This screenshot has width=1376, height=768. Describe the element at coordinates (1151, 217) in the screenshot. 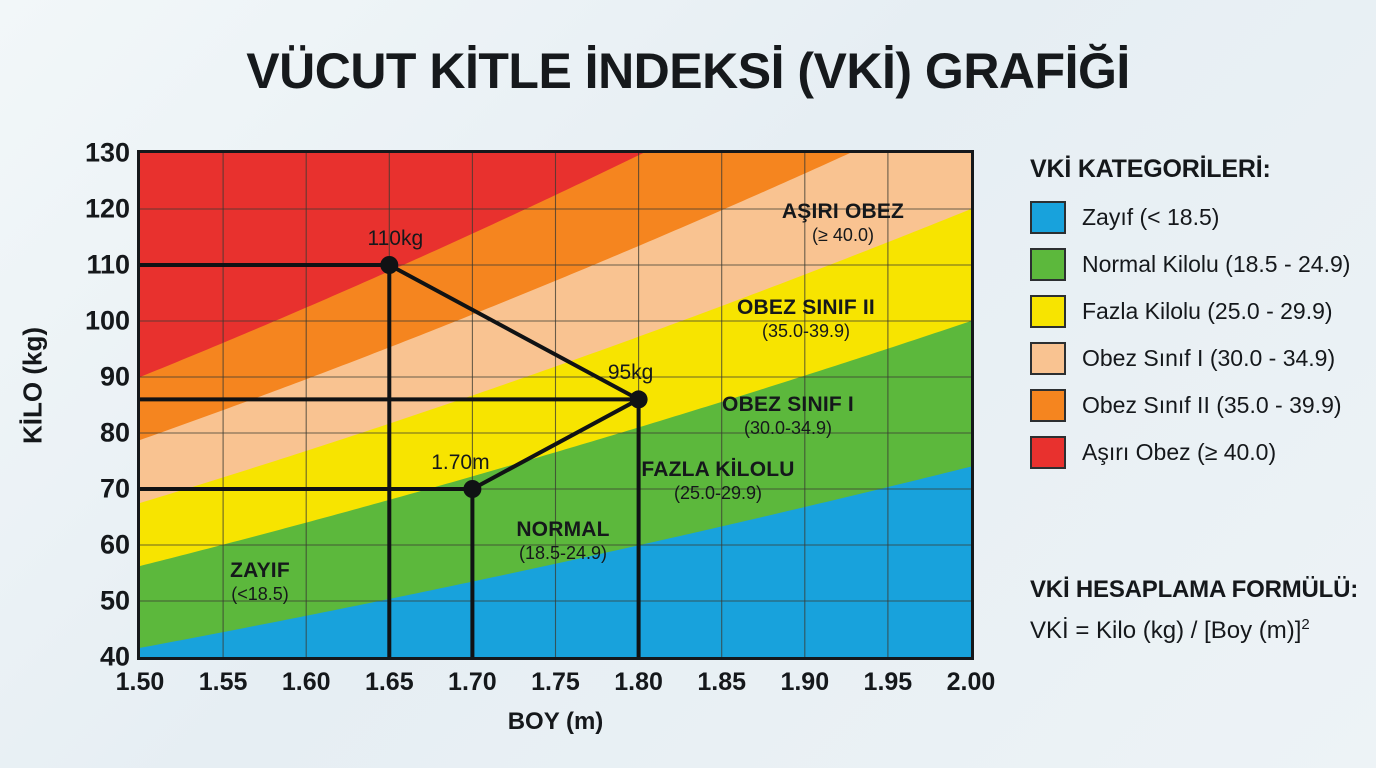

I see `legend-item-label: Zayıf (< 18.5)` at that location.